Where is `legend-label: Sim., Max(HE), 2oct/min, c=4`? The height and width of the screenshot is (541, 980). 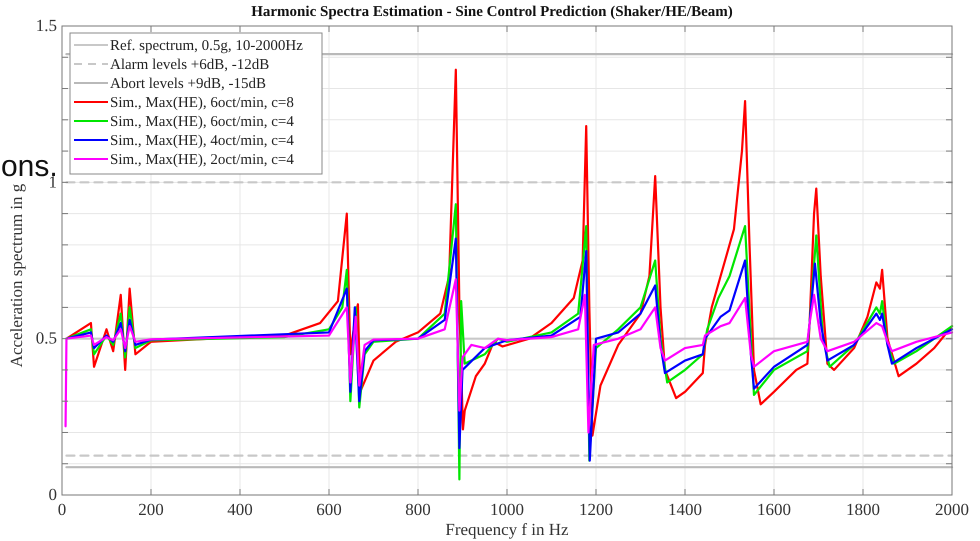 legend-label: Sim., Max(HE), 2oct/min, c=4 is located at coordinates (202, 160).